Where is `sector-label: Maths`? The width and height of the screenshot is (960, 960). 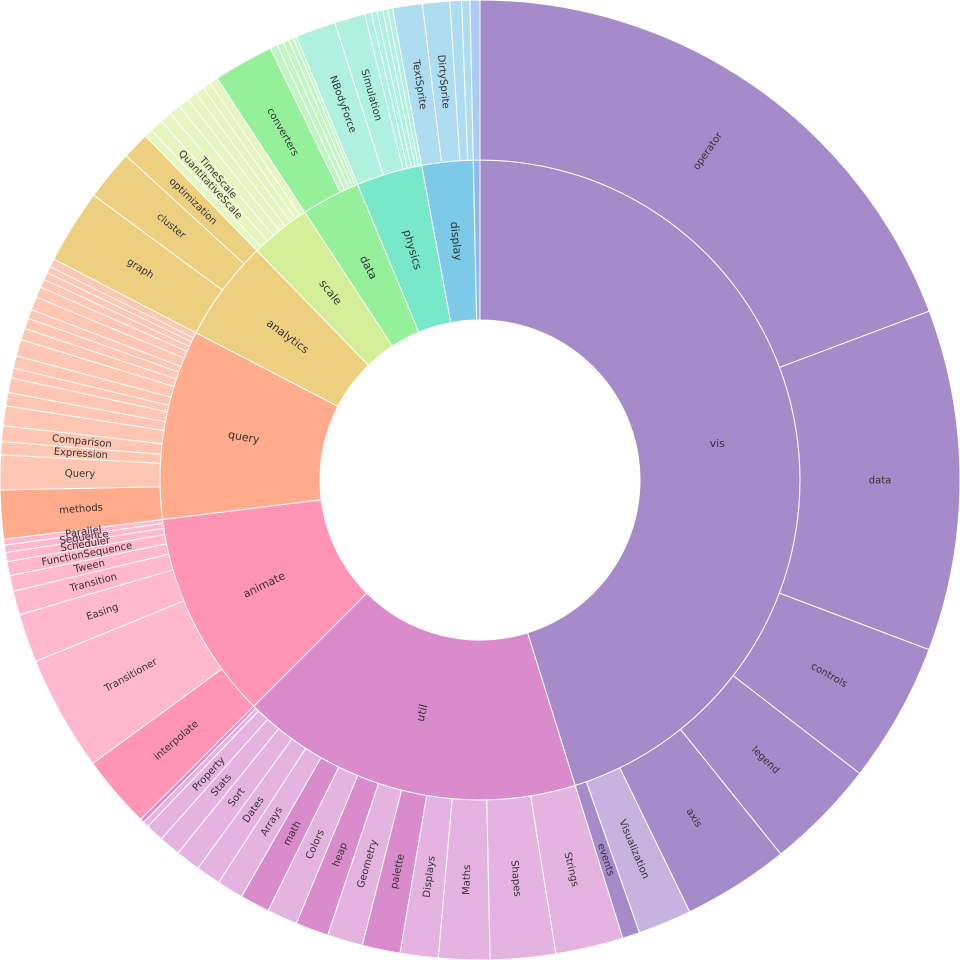 sector-label: Maths is located at coordinates (467, 880).